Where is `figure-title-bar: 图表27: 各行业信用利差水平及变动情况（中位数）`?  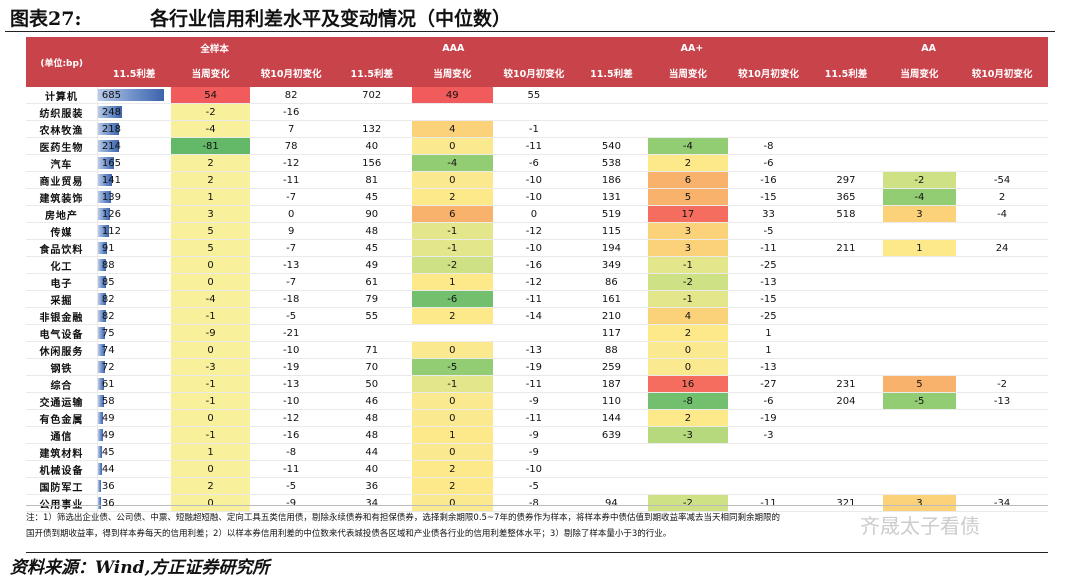 figure-title-bar: 图表27: 各行业信用利差水平及变动情况（中位数） is located at coordinates (540, 15).